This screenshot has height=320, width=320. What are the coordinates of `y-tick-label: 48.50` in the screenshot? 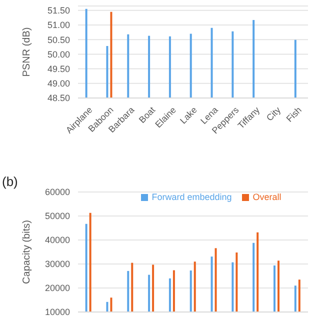 It's located at (58, 98).